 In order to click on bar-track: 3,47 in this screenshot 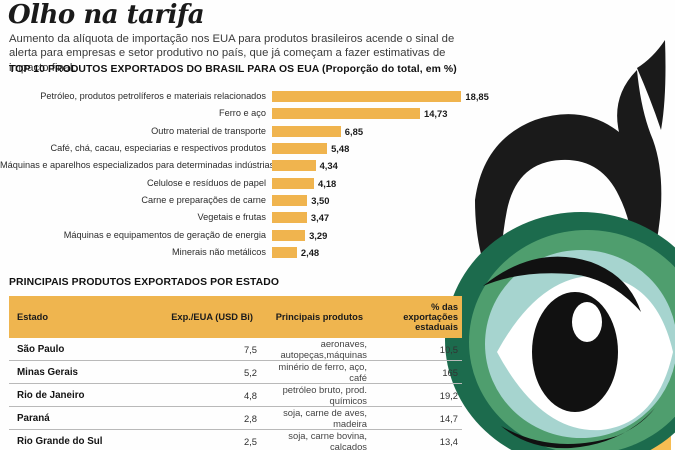, I will do `click(386, 218)`.